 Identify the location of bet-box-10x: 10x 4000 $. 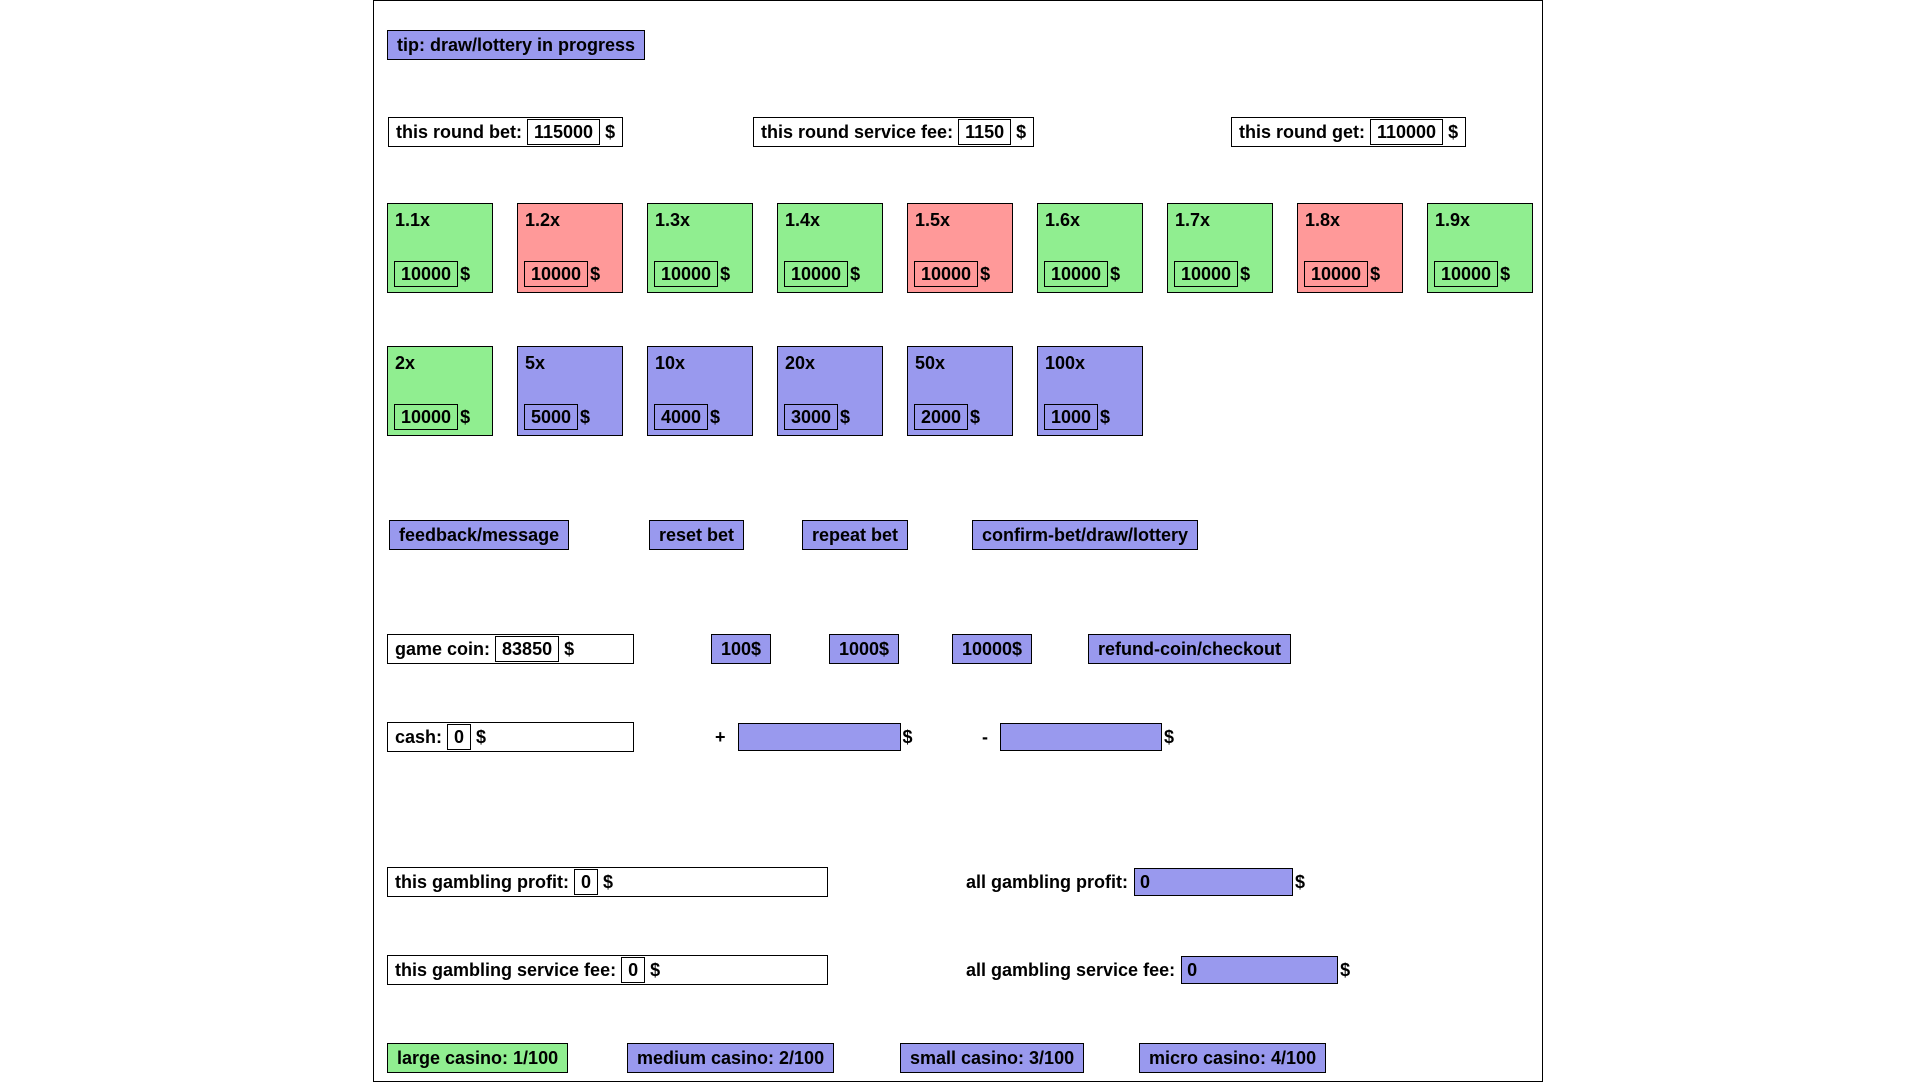
(700, 391).